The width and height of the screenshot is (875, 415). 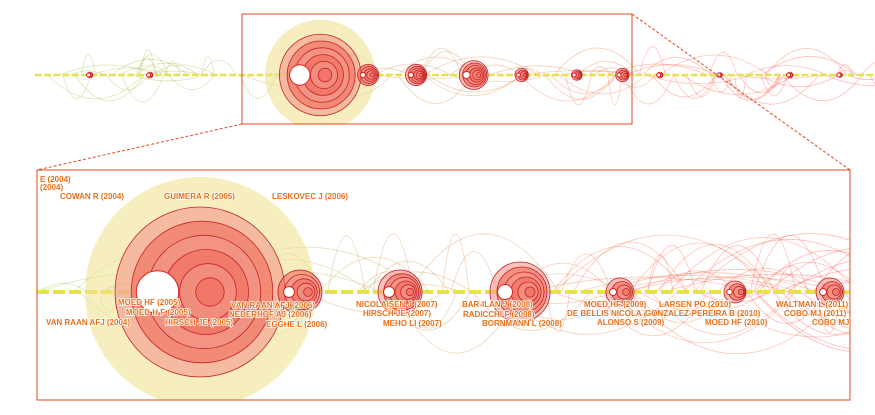 What do you see at coordinates (55, 179) in the screenshot?
I see `node-label: E (2004)` at bounding box center [55, 179].